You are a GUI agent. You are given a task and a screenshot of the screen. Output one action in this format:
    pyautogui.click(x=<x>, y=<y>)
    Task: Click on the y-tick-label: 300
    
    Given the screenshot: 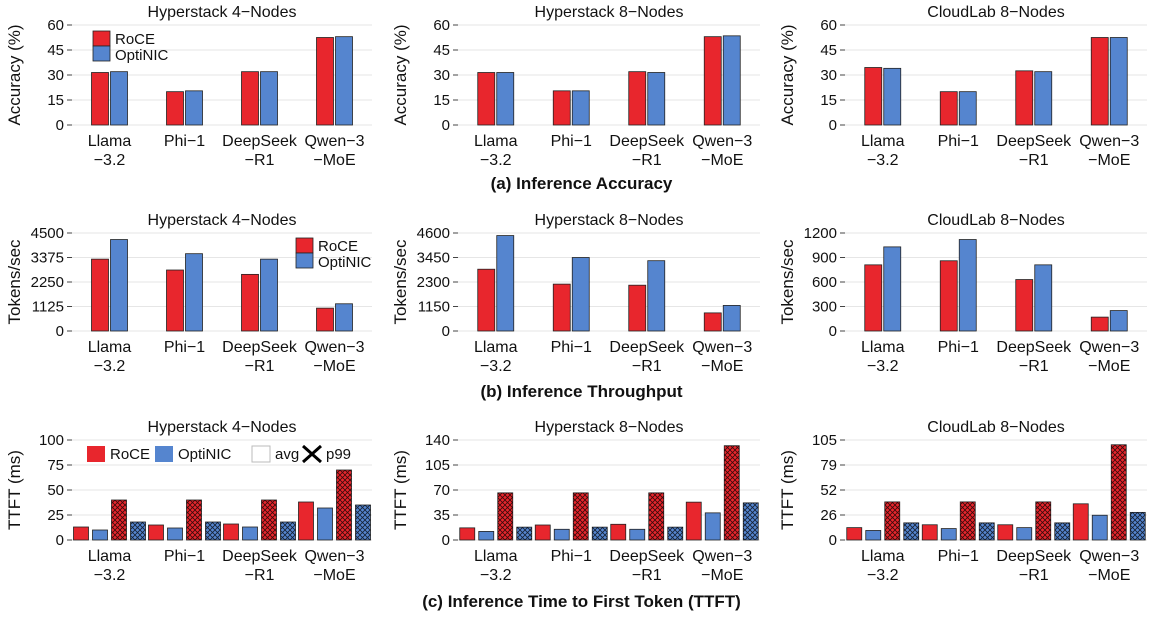 What is the action you would take?
    pyautogui.click(x=824, y=307)
    